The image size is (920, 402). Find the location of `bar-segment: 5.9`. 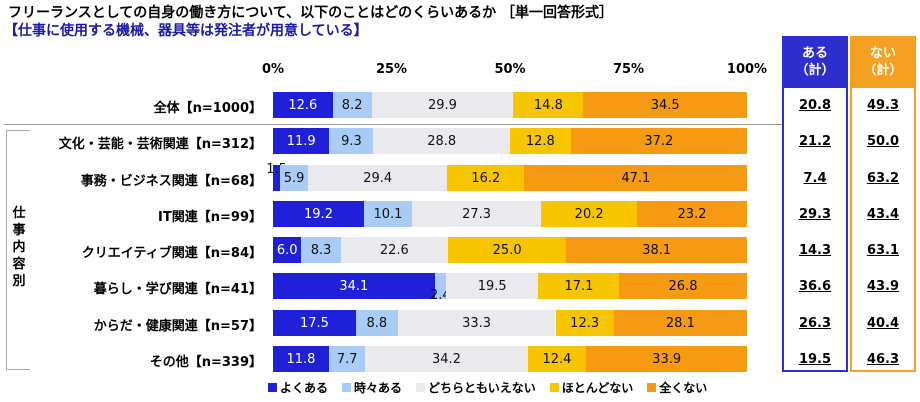

bar-segment: 5.9 is located at coordinates (294, 178).